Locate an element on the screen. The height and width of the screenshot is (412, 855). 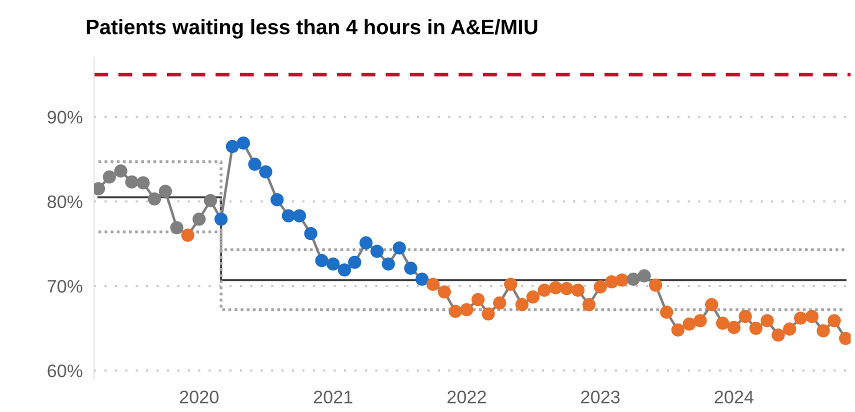
x-tick-label: 2021 is located at coordinates (333, 397).